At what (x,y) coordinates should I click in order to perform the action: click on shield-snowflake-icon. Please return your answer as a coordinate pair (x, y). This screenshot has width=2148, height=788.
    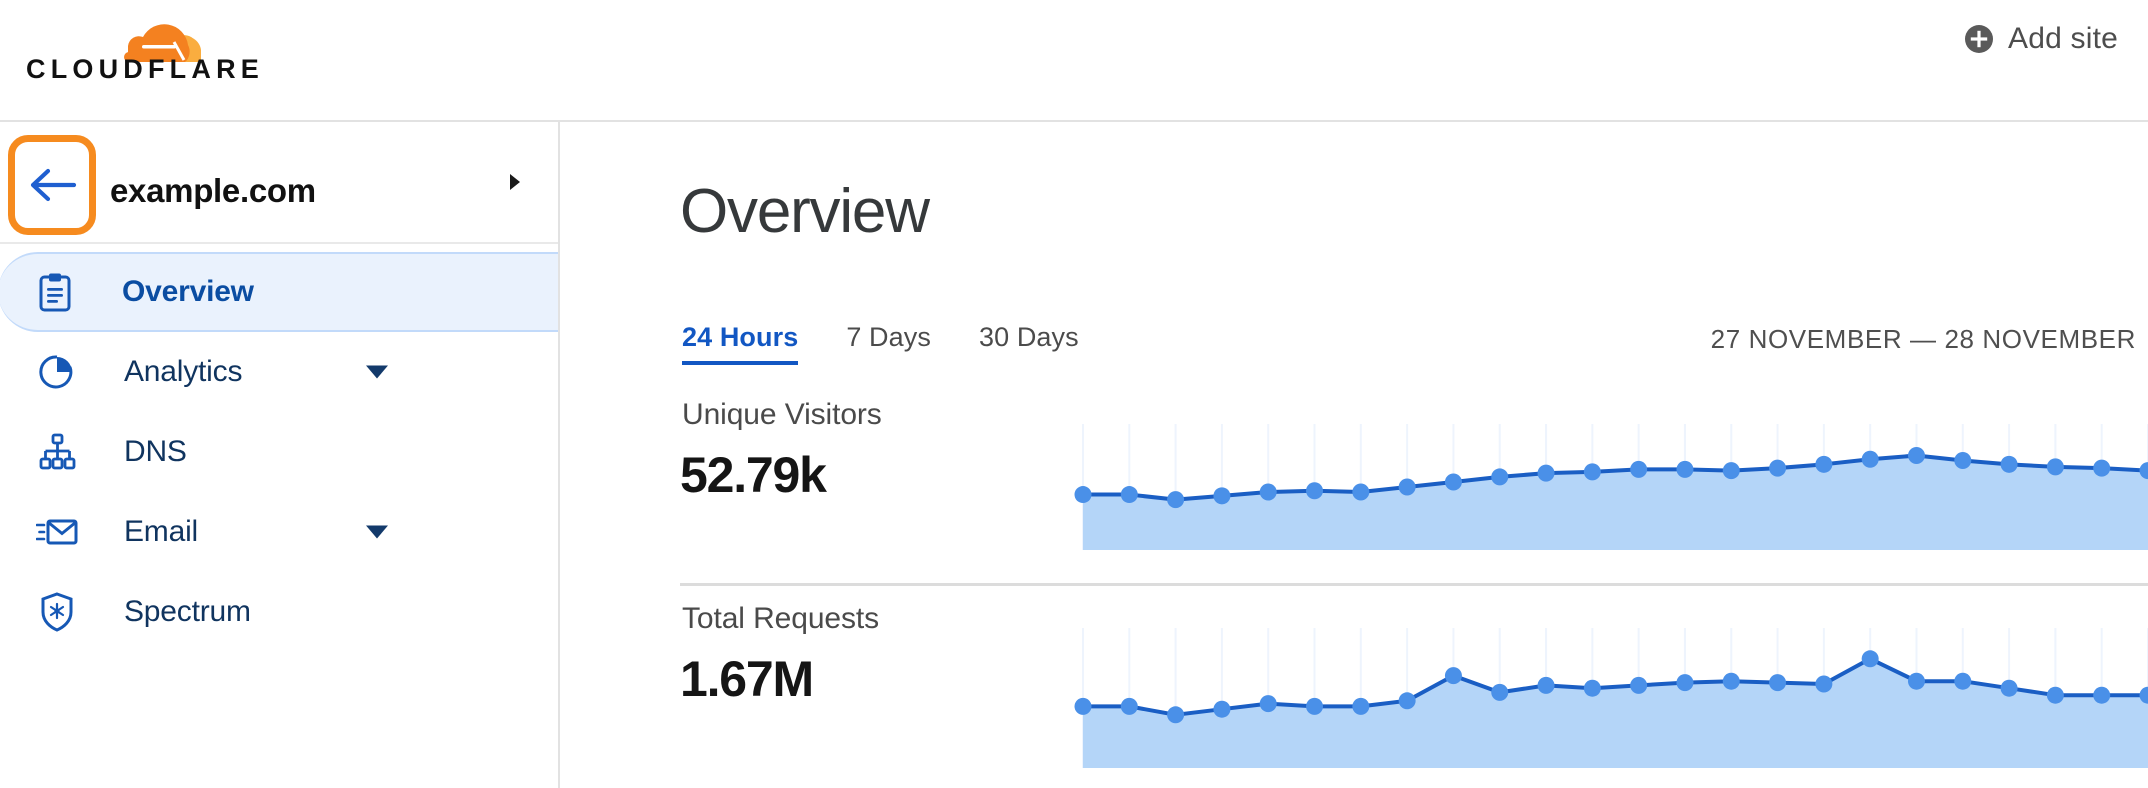
    Looking at the image, I should click on (57, 612).